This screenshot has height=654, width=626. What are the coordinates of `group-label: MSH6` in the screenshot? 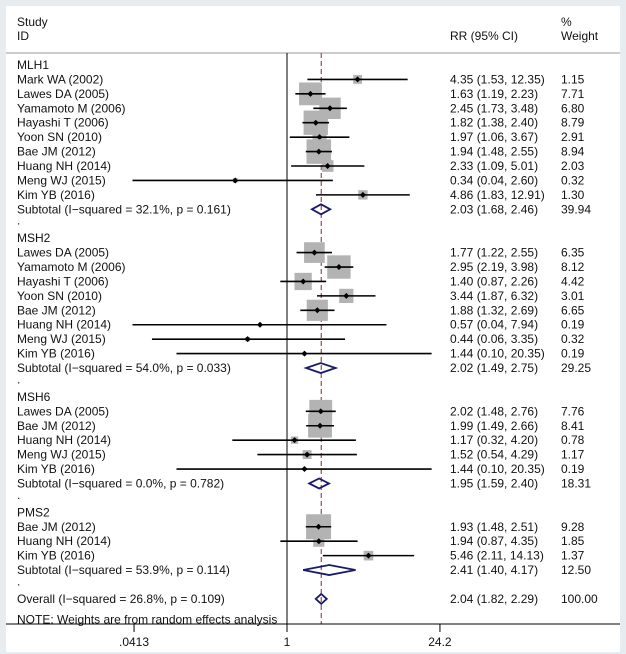 It's located at (34, 397).